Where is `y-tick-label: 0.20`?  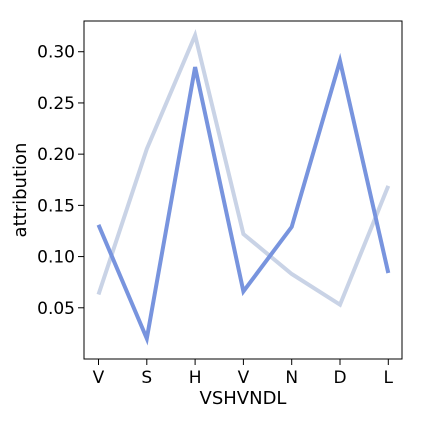
y-tick-label: 0.20 is located at coordinates (56, 155).